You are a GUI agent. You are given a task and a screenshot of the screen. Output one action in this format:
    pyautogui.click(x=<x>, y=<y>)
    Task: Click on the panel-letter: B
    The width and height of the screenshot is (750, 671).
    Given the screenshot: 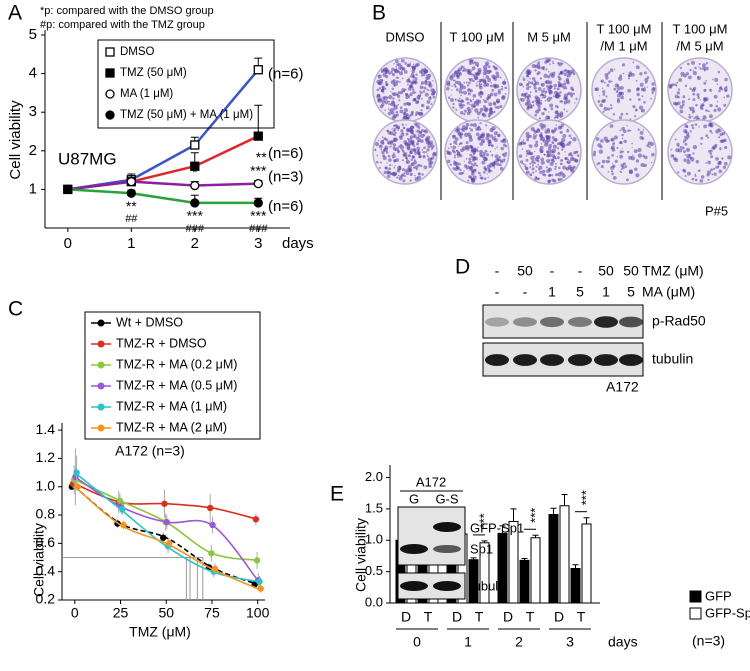 What is the action you would take?
    pyautogui.click(x=379, y=13)
    